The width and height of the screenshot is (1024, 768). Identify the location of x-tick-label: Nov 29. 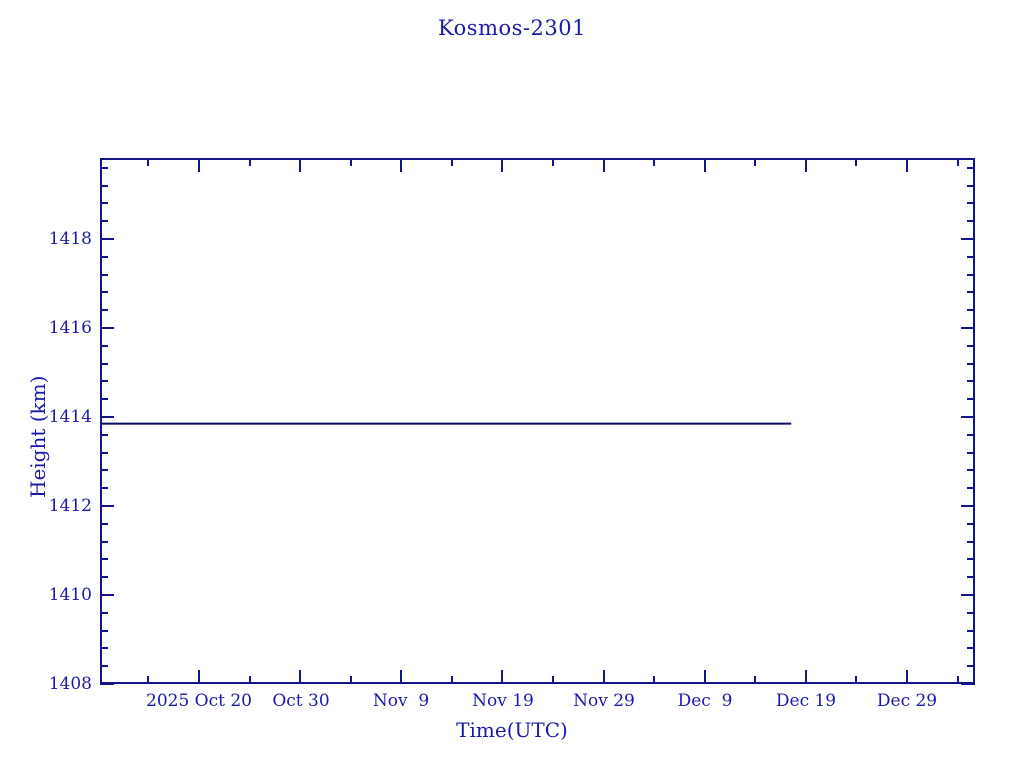
(604, 701).